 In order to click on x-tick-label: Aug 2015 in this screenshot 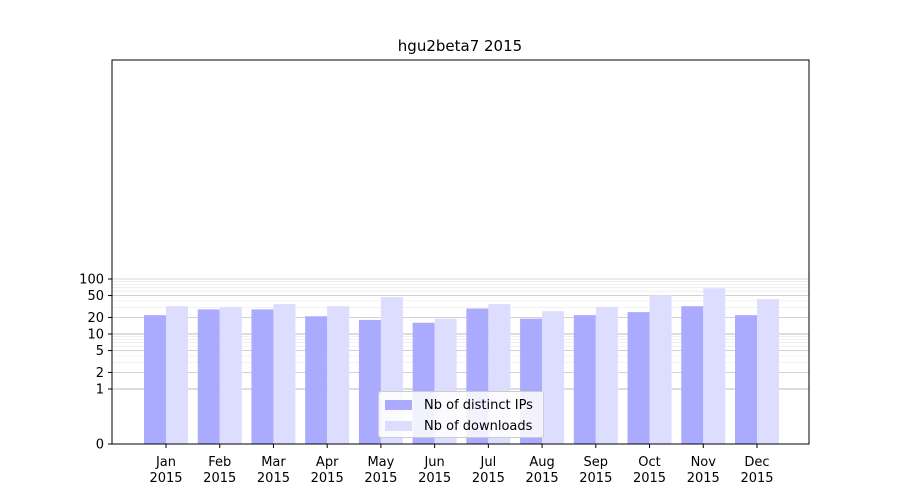, I will do `click(542, 470)`.